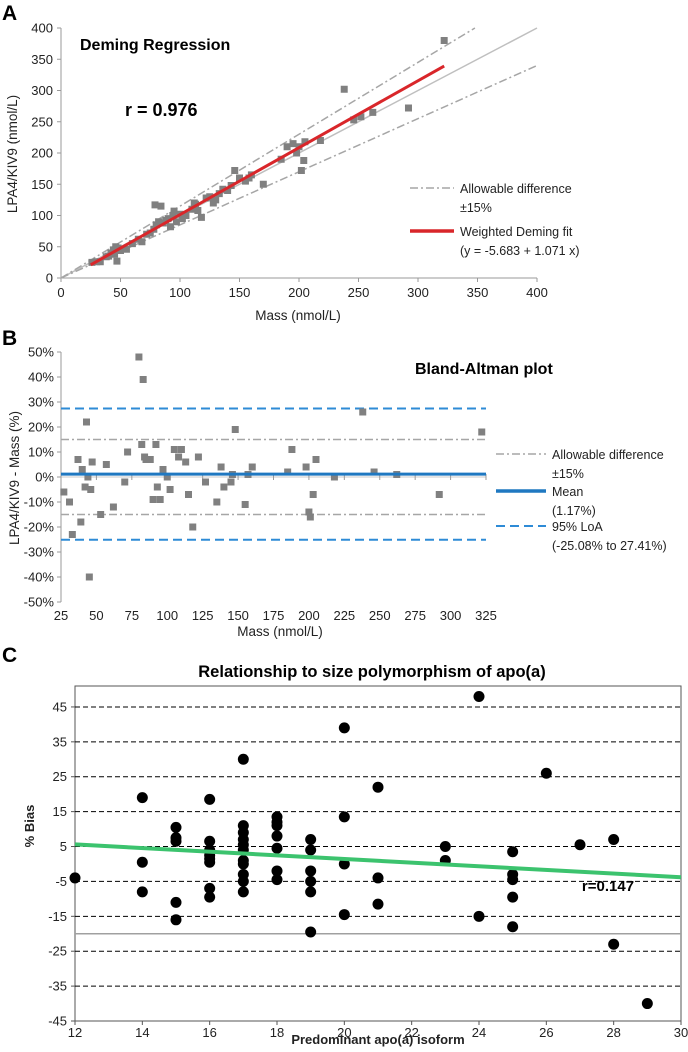  Describe the element at coordinates (39, 552) in the screenshot. I see `y-tick-label: -30%` at that location.